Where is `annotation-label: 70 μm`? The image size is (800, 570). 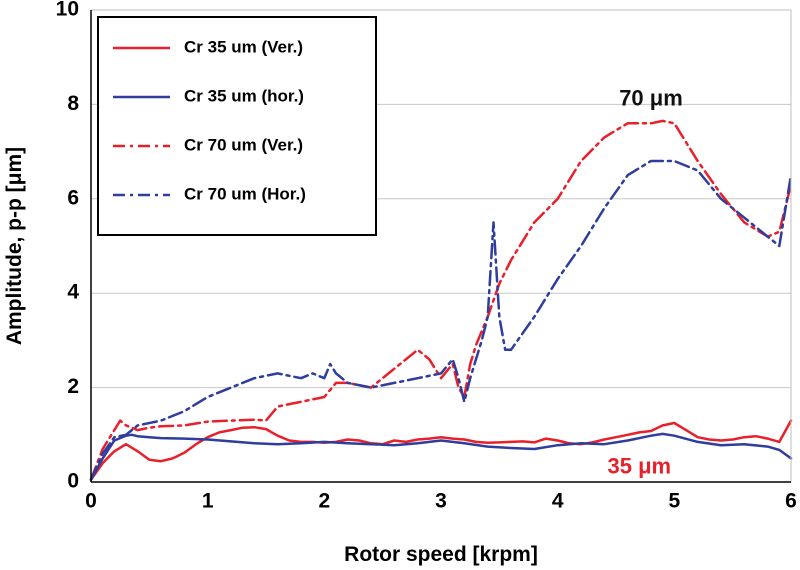 annotation-label: 70 μm is located at coordinates (651, 97).